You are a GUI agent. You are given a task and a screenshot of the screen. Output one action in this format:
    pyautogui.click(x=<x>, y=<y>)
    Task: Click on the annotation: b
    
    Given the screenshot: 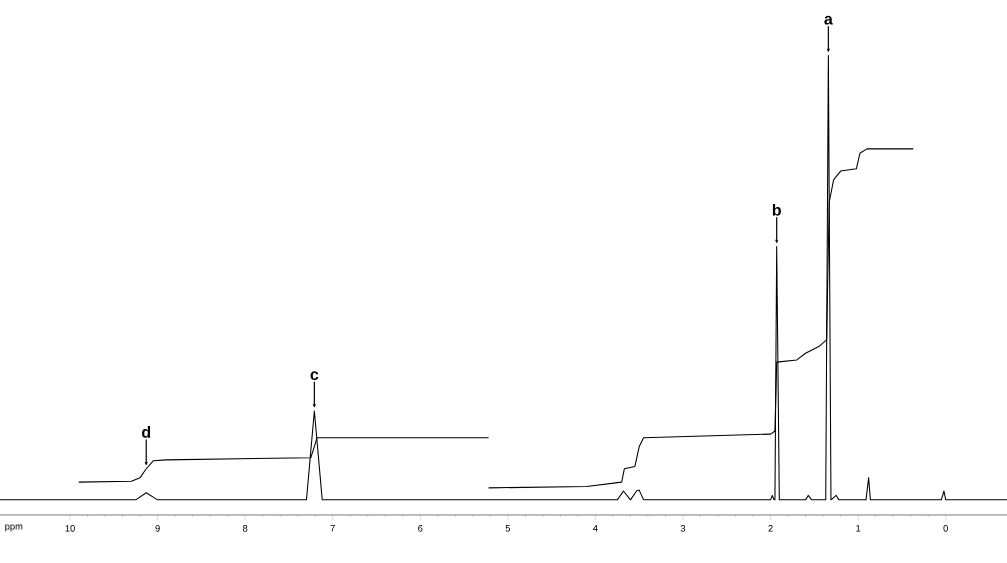 What is the action you would take?
    pyautogui.click(x=776, y=209)
    